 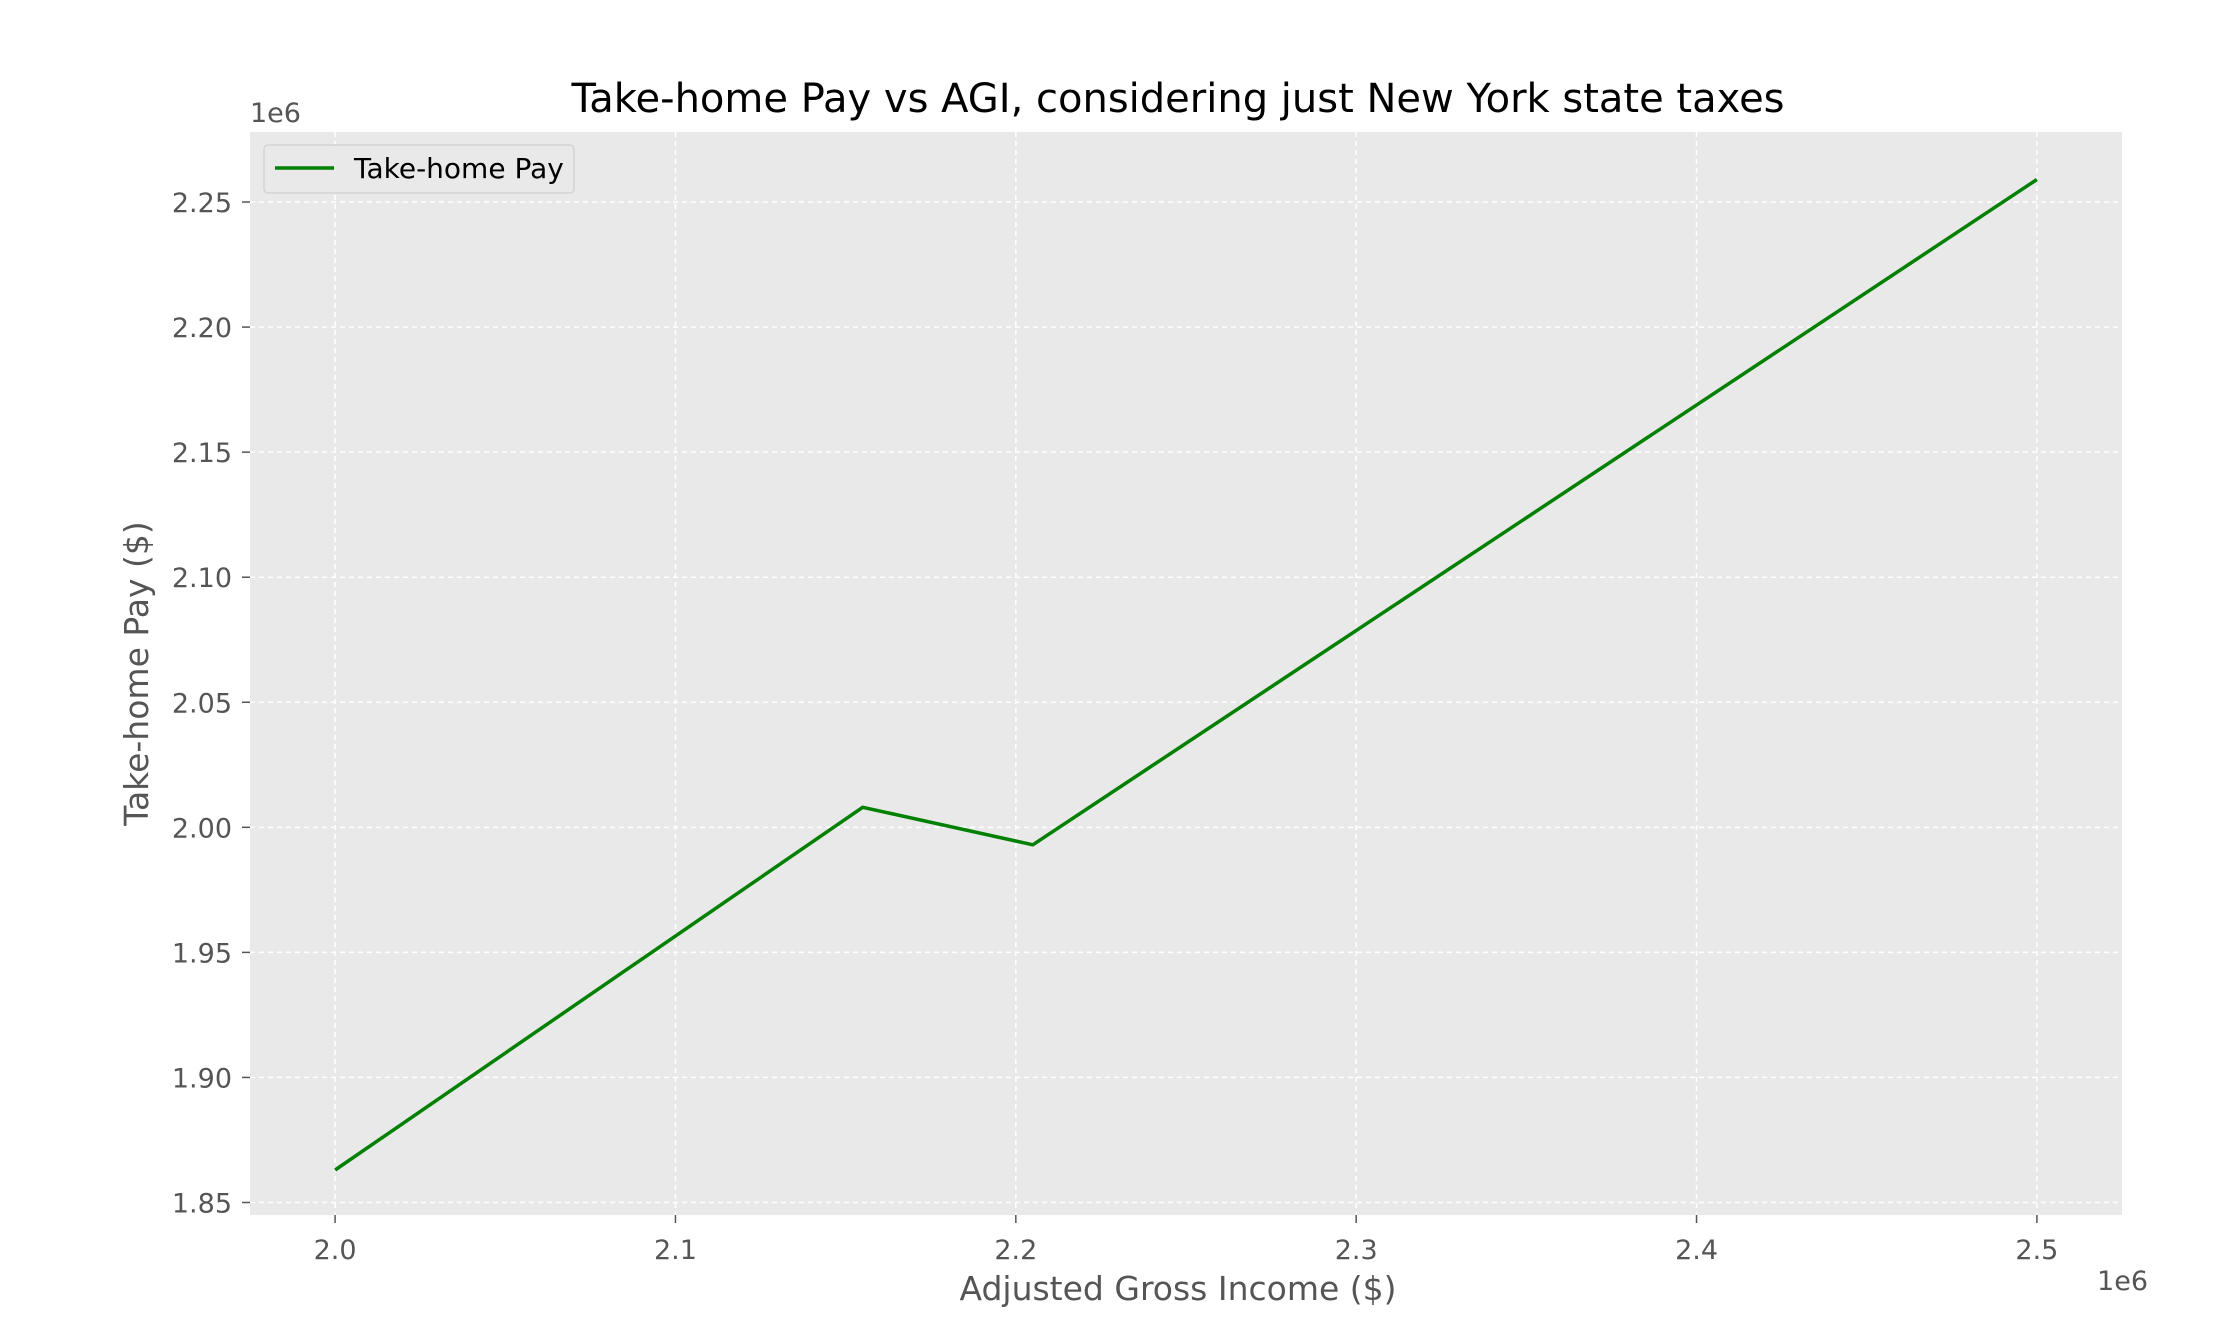 I want to click on y-tick-label: 1.95, so click(x=202, y=953).